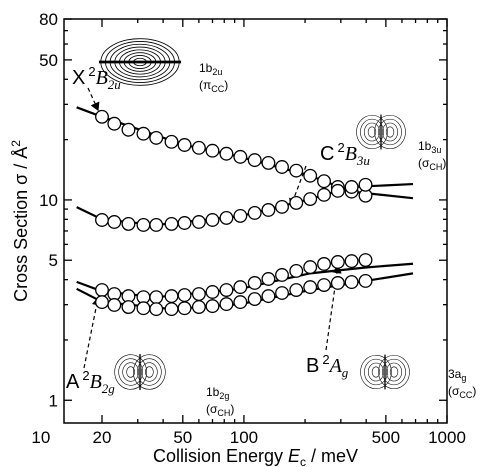  I want to click on orbital-name: 3ag, so click(457, 375).